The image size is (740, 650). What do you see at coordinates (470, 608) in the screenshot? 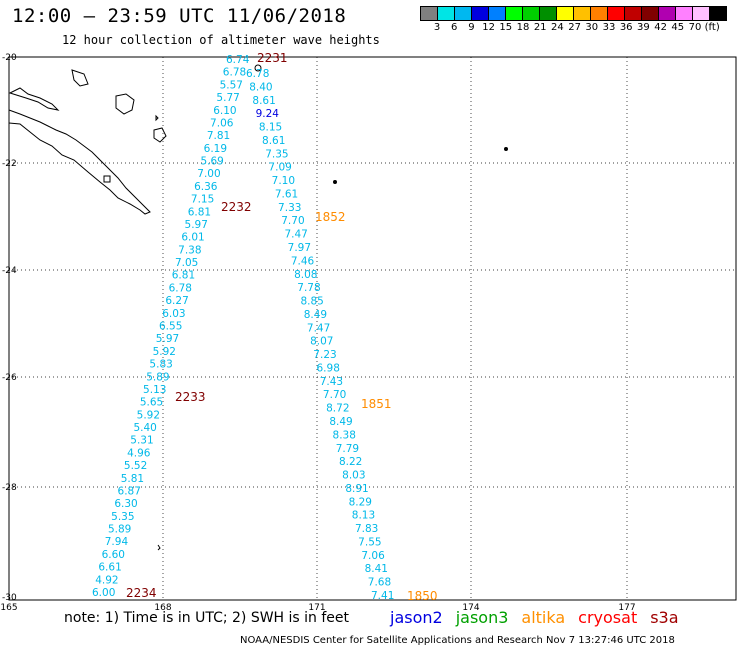
I see `longitude-label: 174` at bounding box center [470, 608].